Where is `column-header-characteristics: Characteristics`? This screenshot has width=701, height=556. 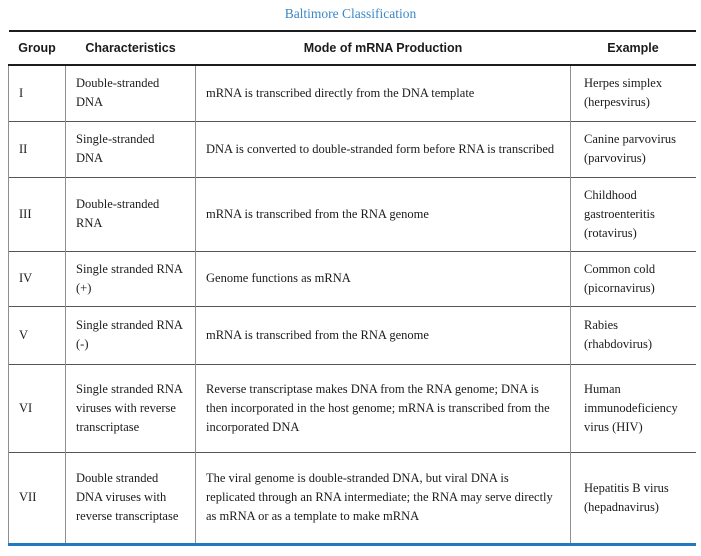
column-header-characteristics: Characteristics is located at coordinates (130, 48).